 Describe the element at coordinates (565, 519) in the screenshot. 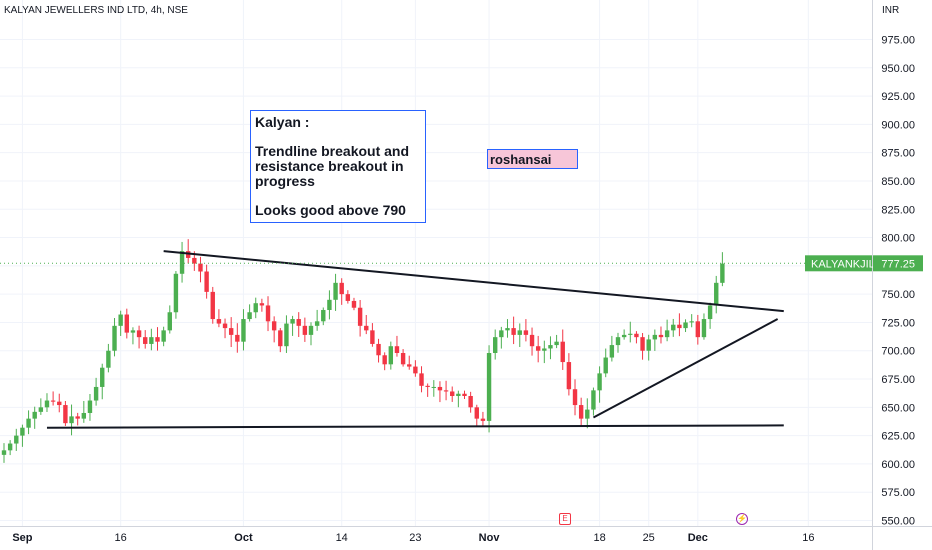

I see `earnings-marker-icon: E` at that location.